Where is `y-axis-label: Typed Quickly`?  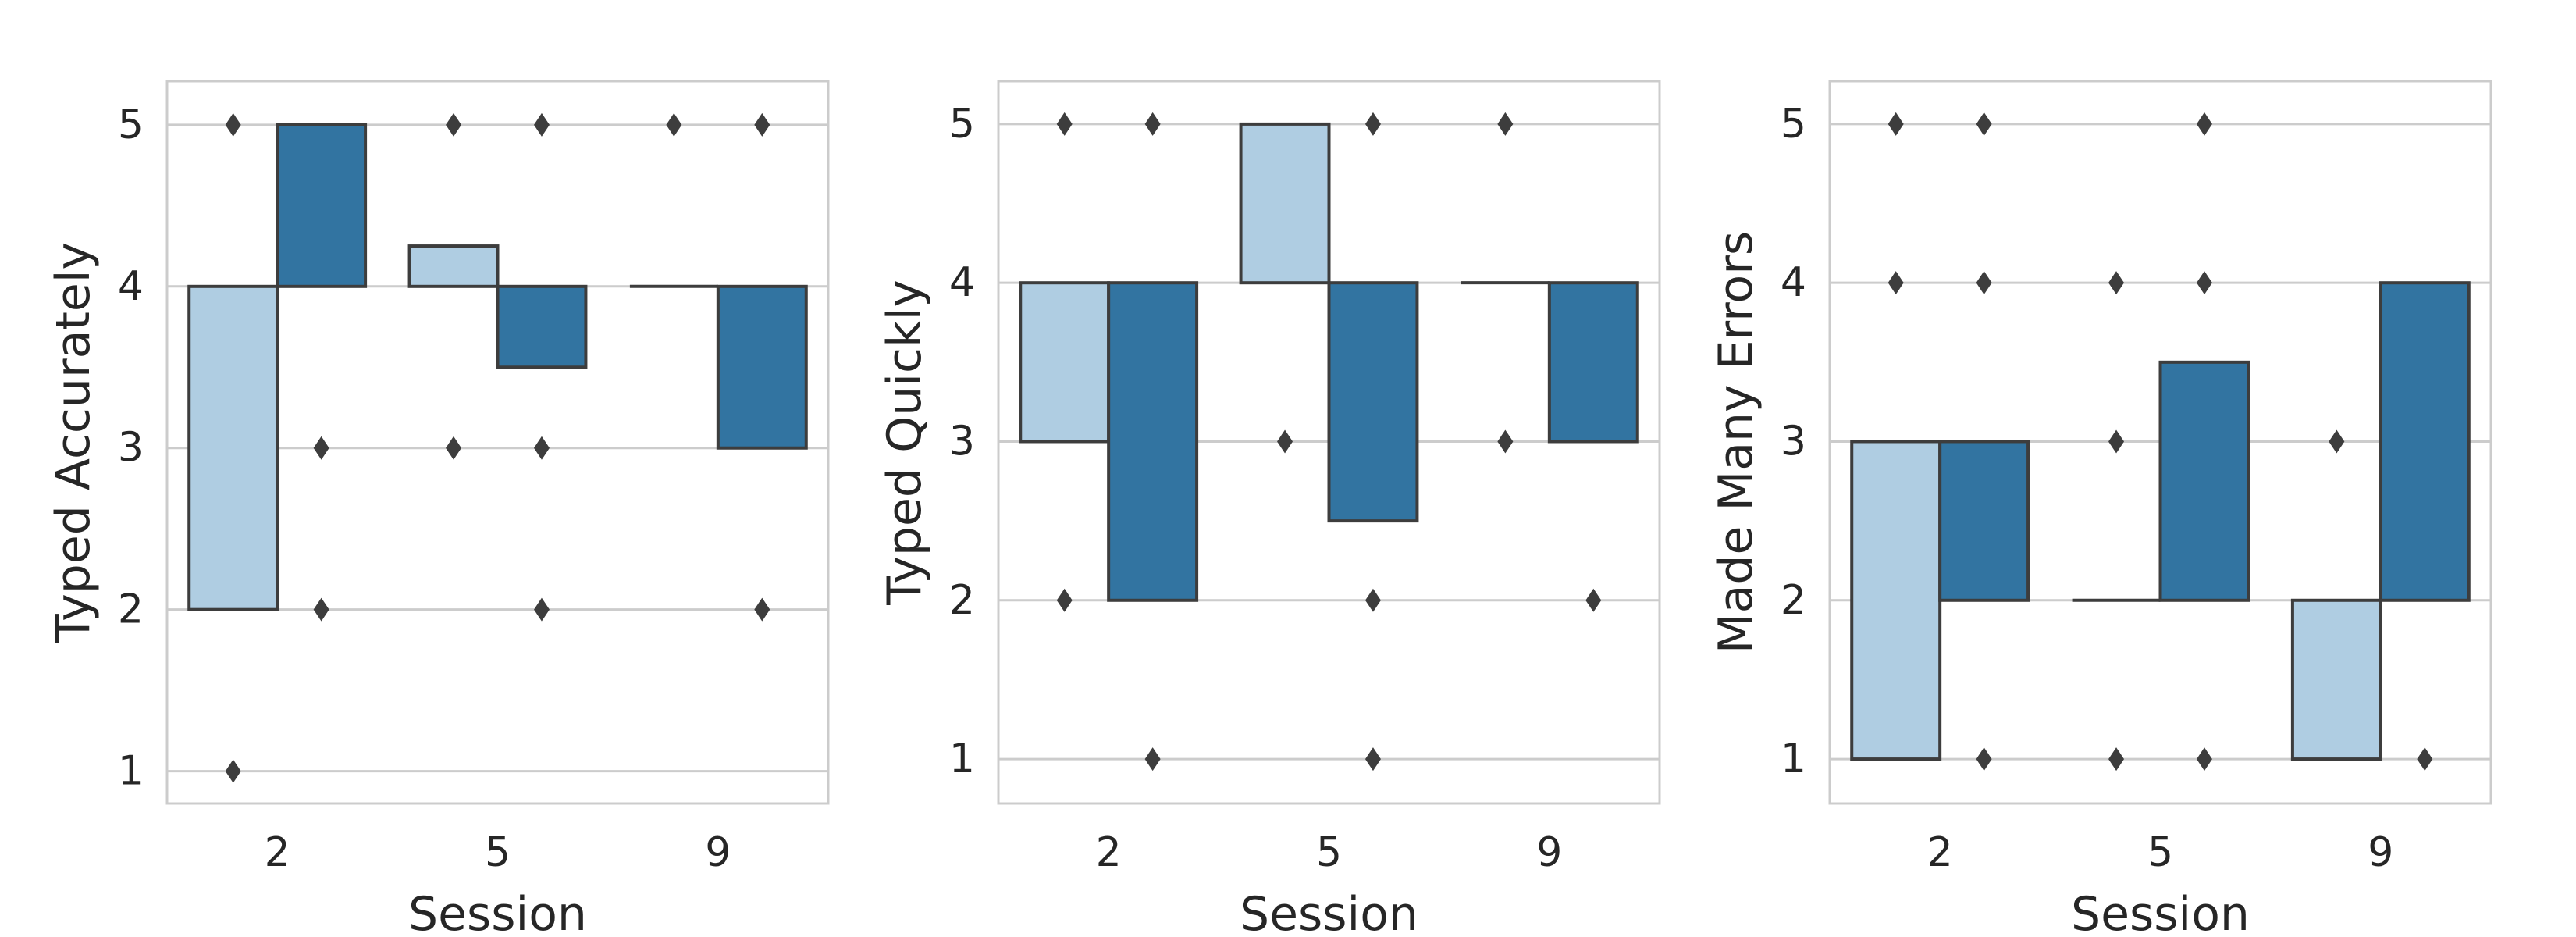 y-axis-label: Typed Quickly is located at coordinates (904, 443).